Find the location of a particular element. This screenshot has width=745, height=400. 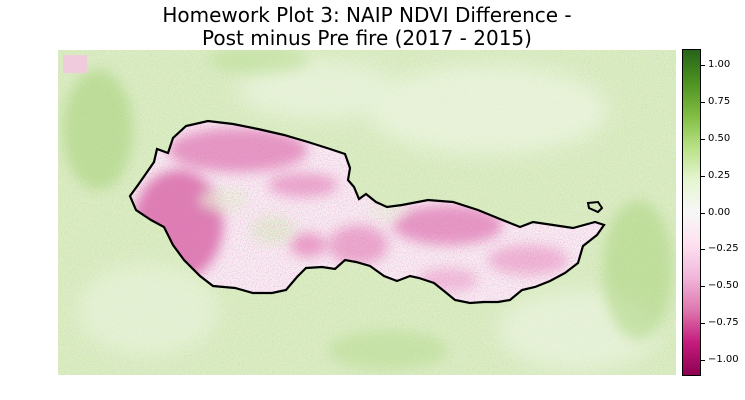

colorbar-tick-label: −0.25 is located at coordinates (723, 249).